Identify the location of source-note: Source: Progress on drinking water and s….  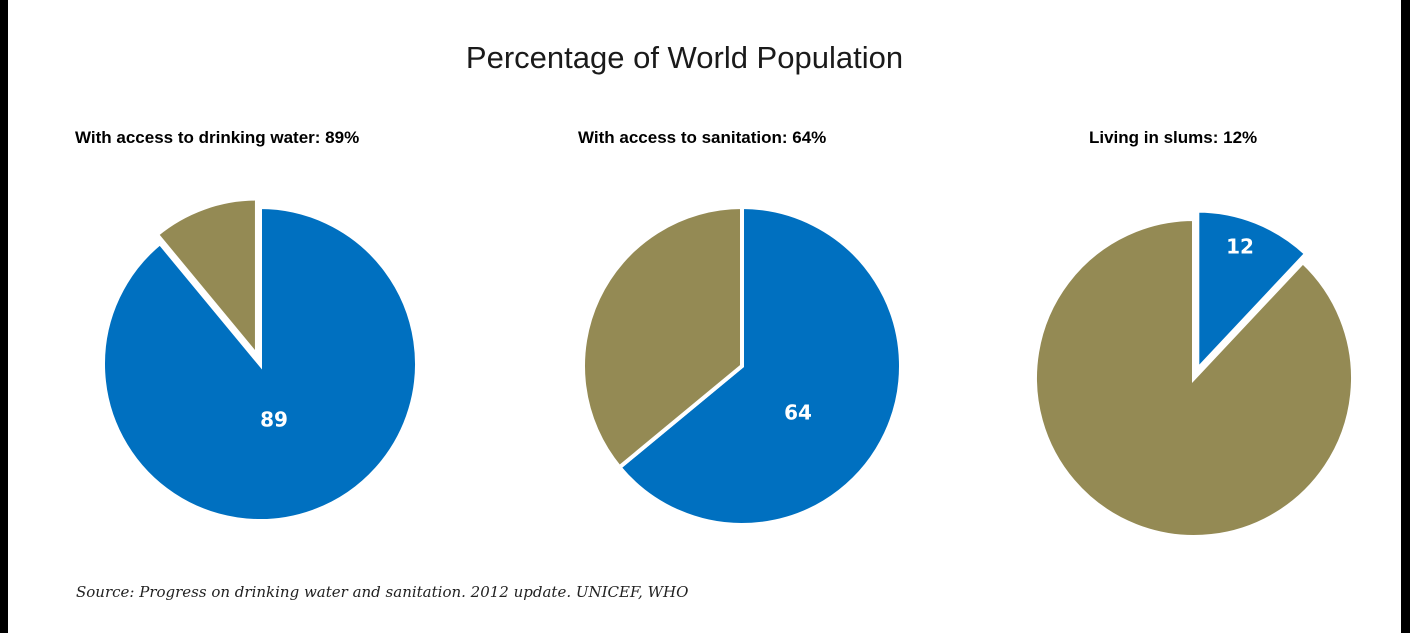
(382, 592).